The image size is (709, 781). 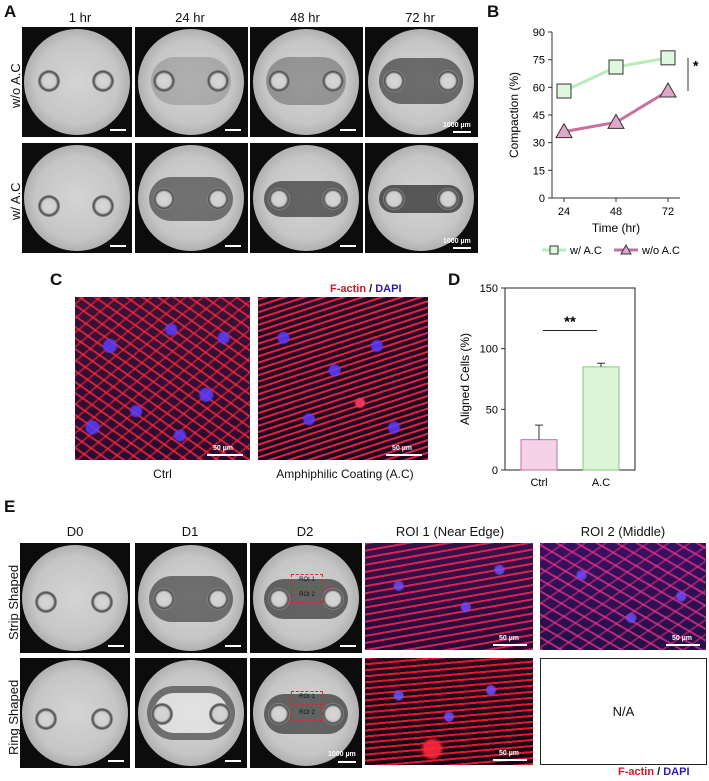 What do you see at coordinates (449, 711) in the screenshot?
I see `fluorescence-image-roi1-ring: 50 µm` at bounding box center [449, 711].